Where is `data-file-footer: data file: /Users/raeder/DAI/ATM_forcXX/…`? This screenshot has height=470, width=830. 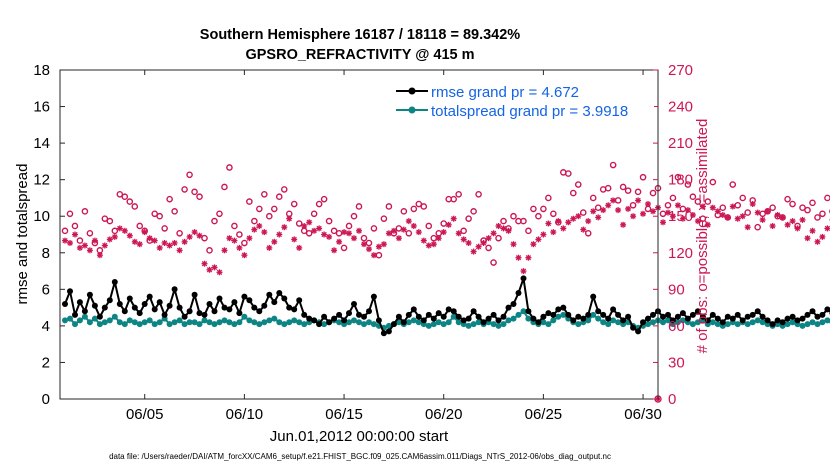
data-file-footer: data file: /Users/raeder/DAI/ATM_forcXX/… is located at coordinates (360, 456).